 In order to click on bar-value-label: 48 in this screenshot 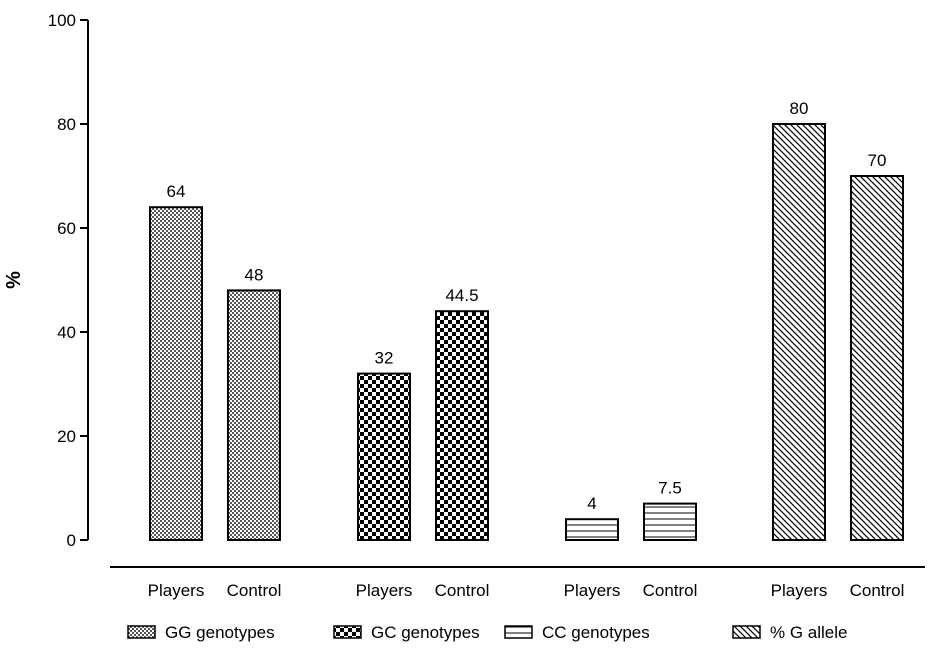, I will do `click(254, 274)`.